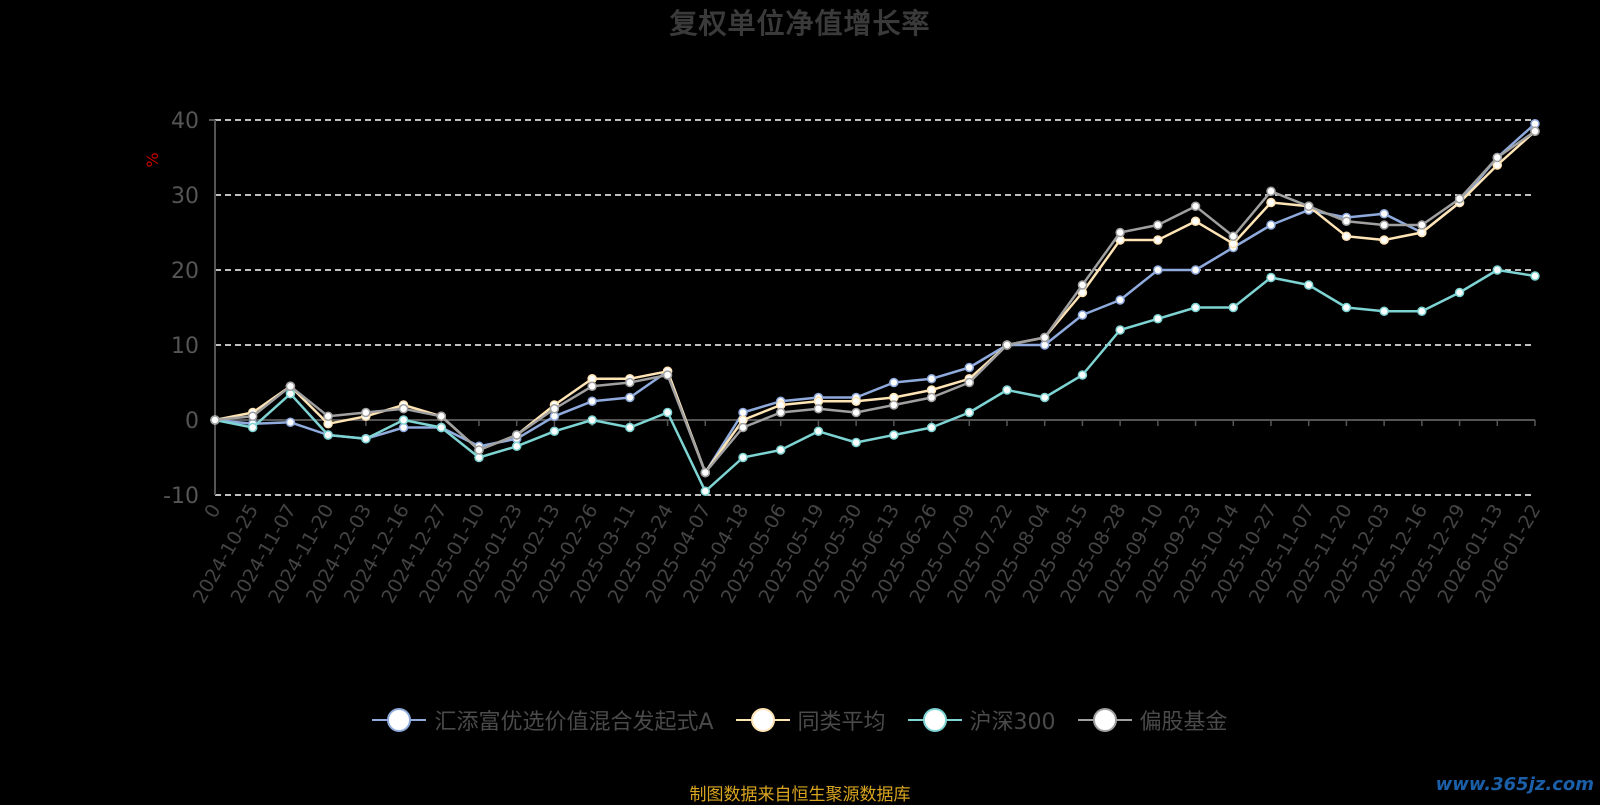 The height and width of the screenshot is (805, 1600). I want to click on watermark: www.365jz.com, so click(1514, 784).